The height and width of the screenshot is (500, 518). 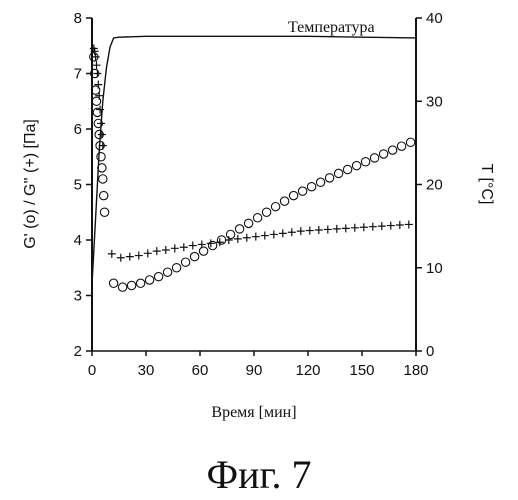 What do you see at coordinates (307, 370) in the screenshot?
I see `x-tick-label: 120` at bounding box center [307, 370].